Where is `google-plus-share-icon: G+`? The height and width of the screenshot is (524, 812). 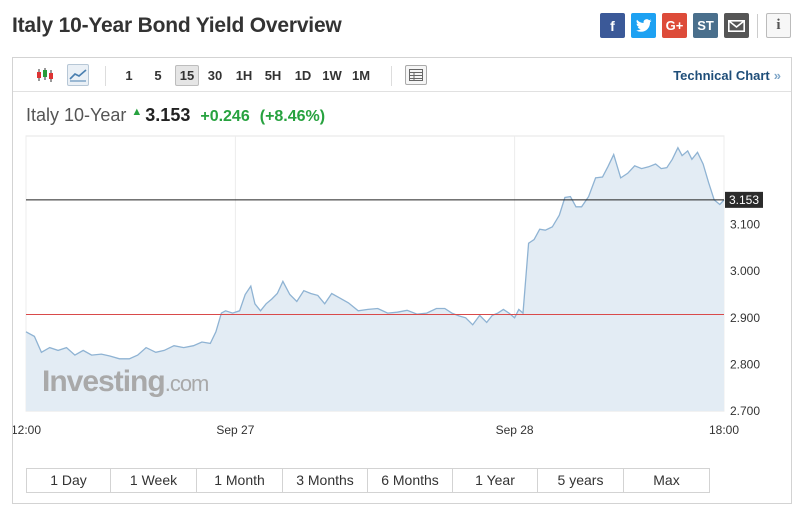 google-plus-share-icon: G+ is located at coordinates (674, 25).